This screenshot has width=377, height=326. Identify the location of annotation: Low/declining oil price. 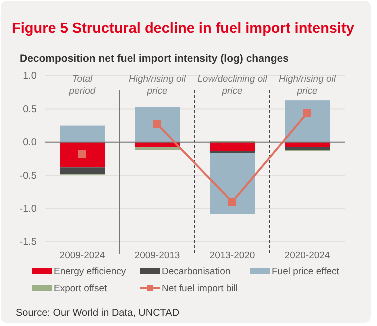
(233, 85).